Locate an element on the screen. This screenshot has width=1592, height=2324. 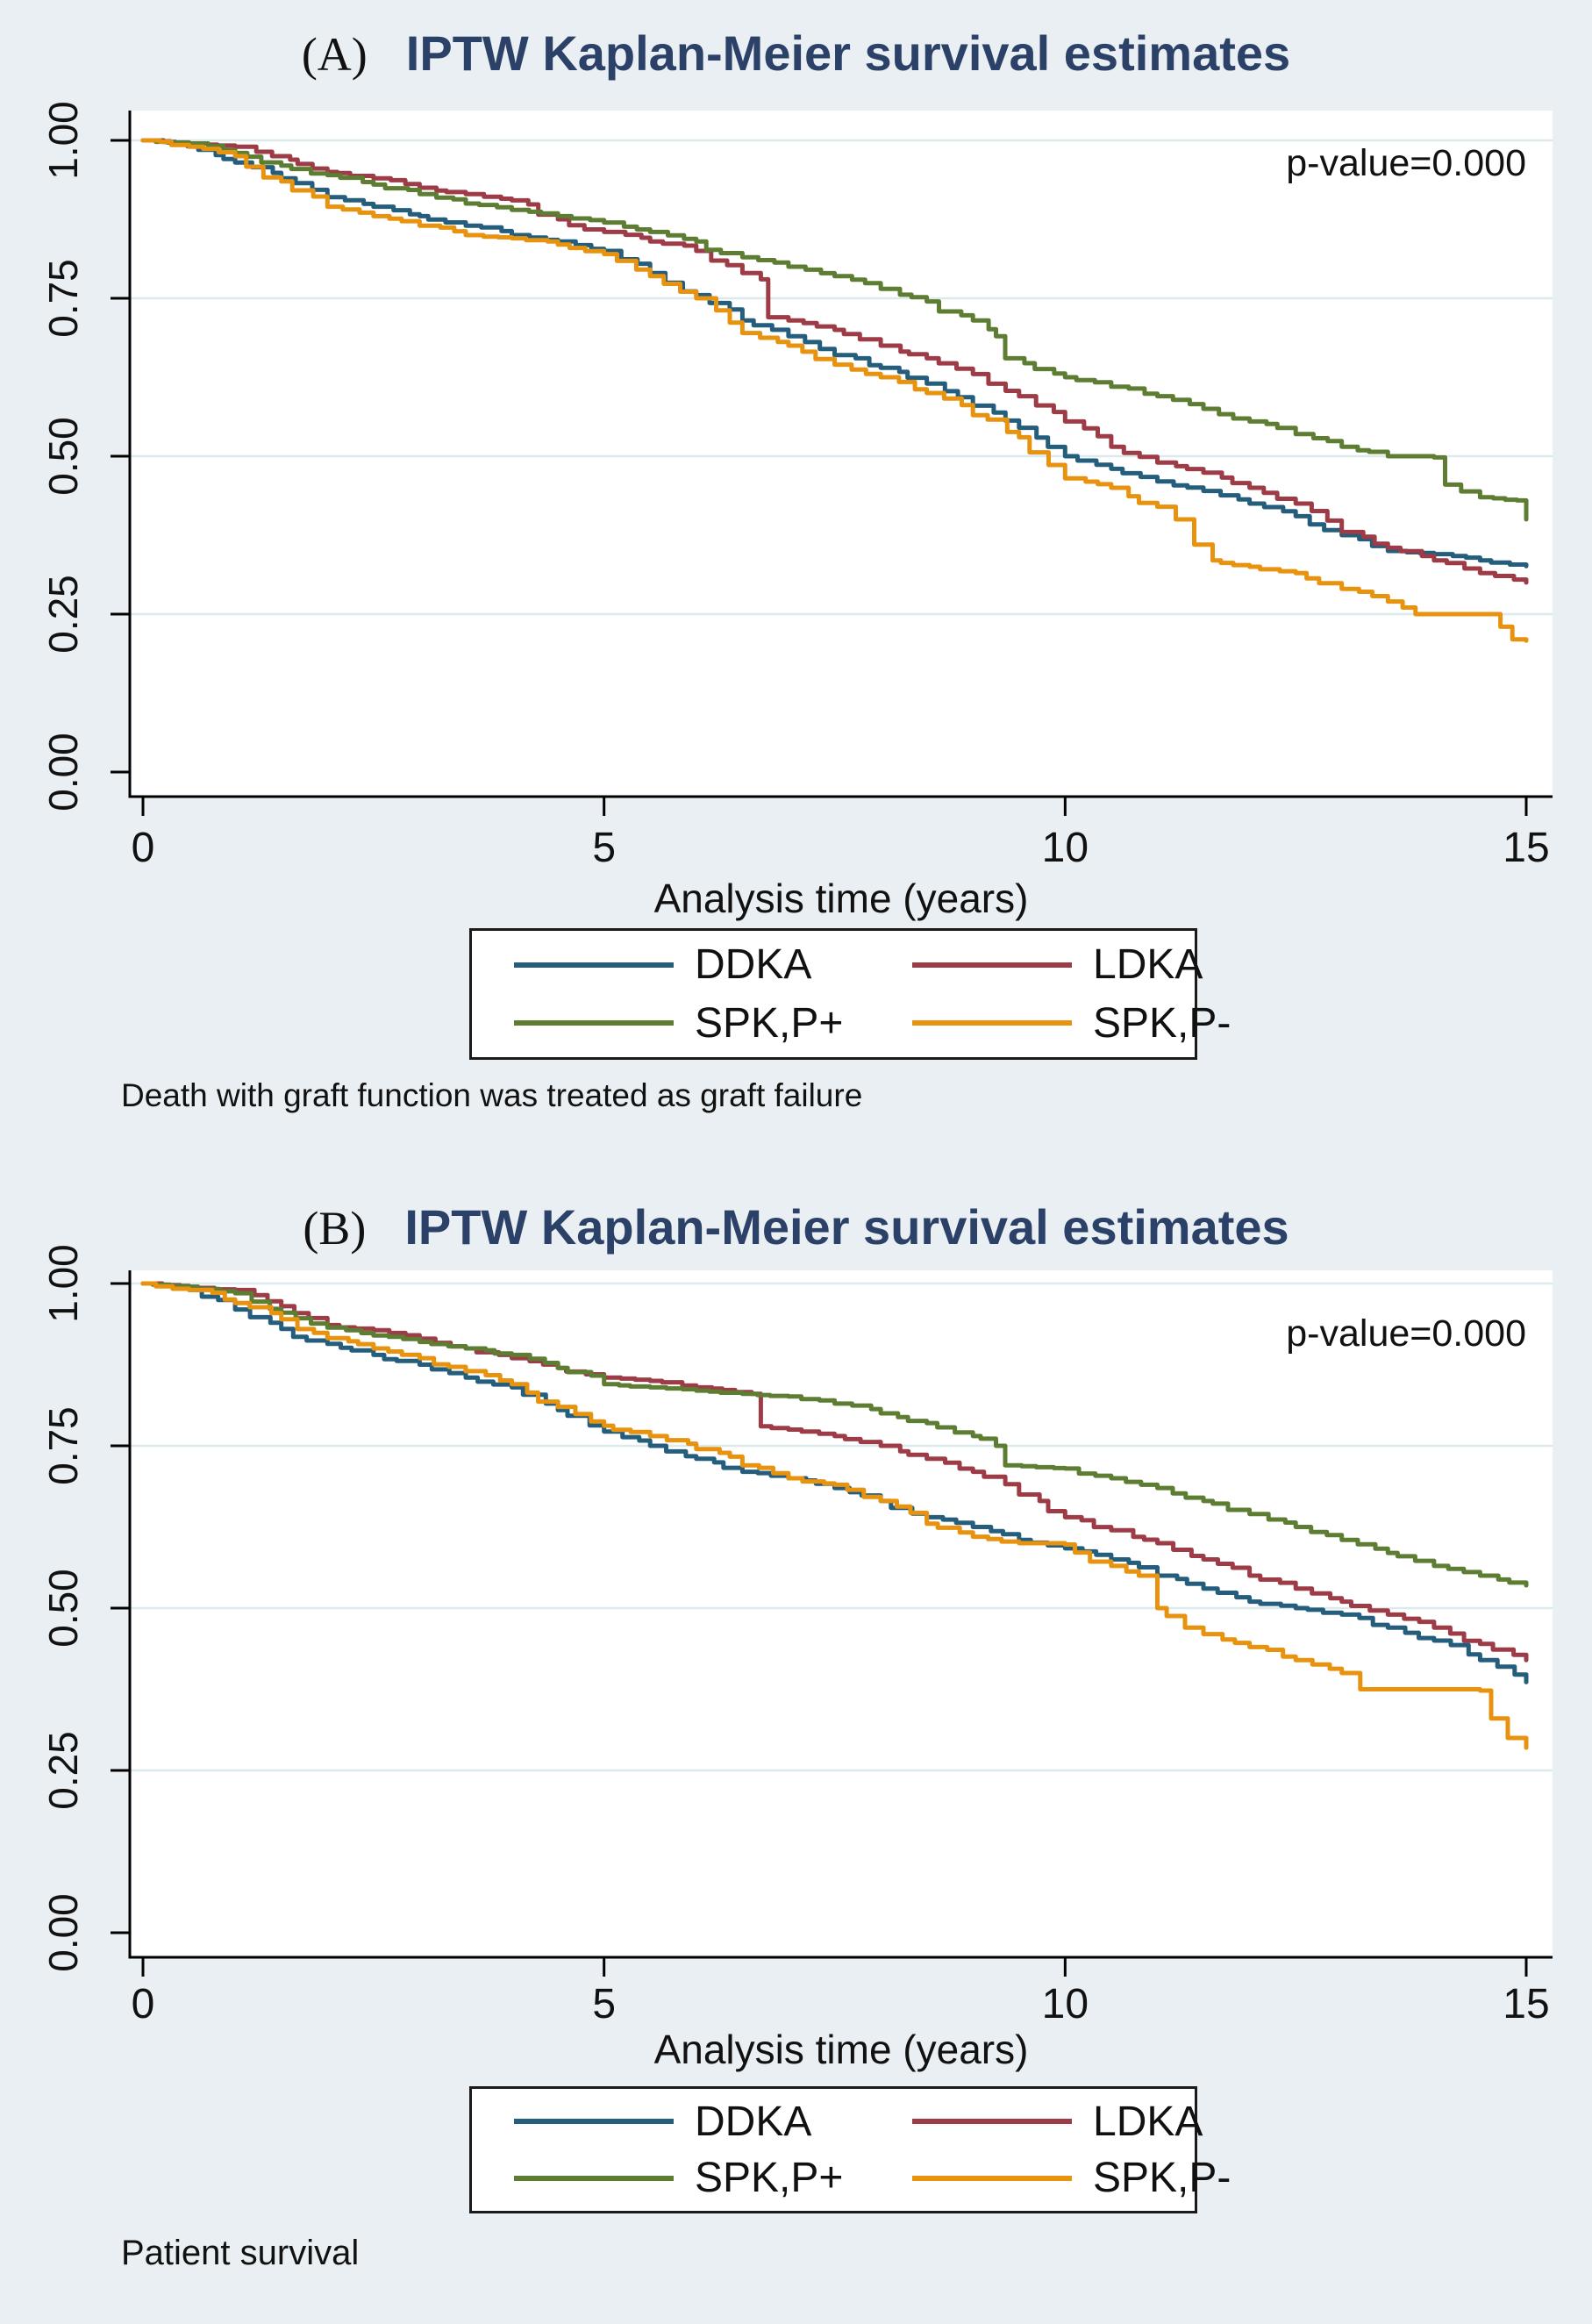
panel-b-legend: DDKA LDKA SPK,P+ SPK,P- is located at coordinates (850, 2149).